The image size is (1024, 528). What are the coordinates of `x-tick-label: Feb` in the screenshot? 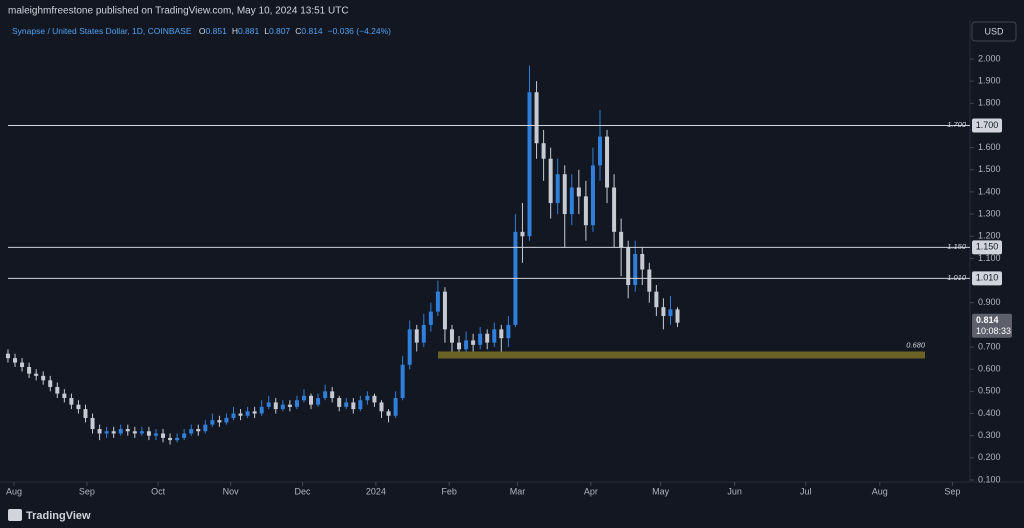 It's located at (449, 491).